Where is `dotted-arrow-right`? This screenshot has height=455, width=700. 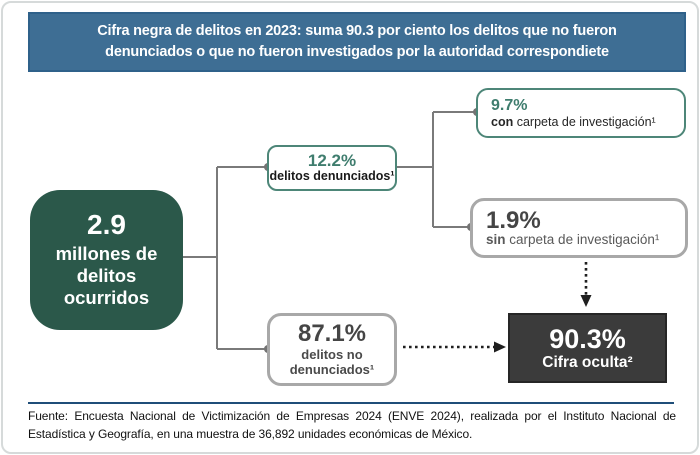 dotted-arrow-right is located at coordinates (454, 347).